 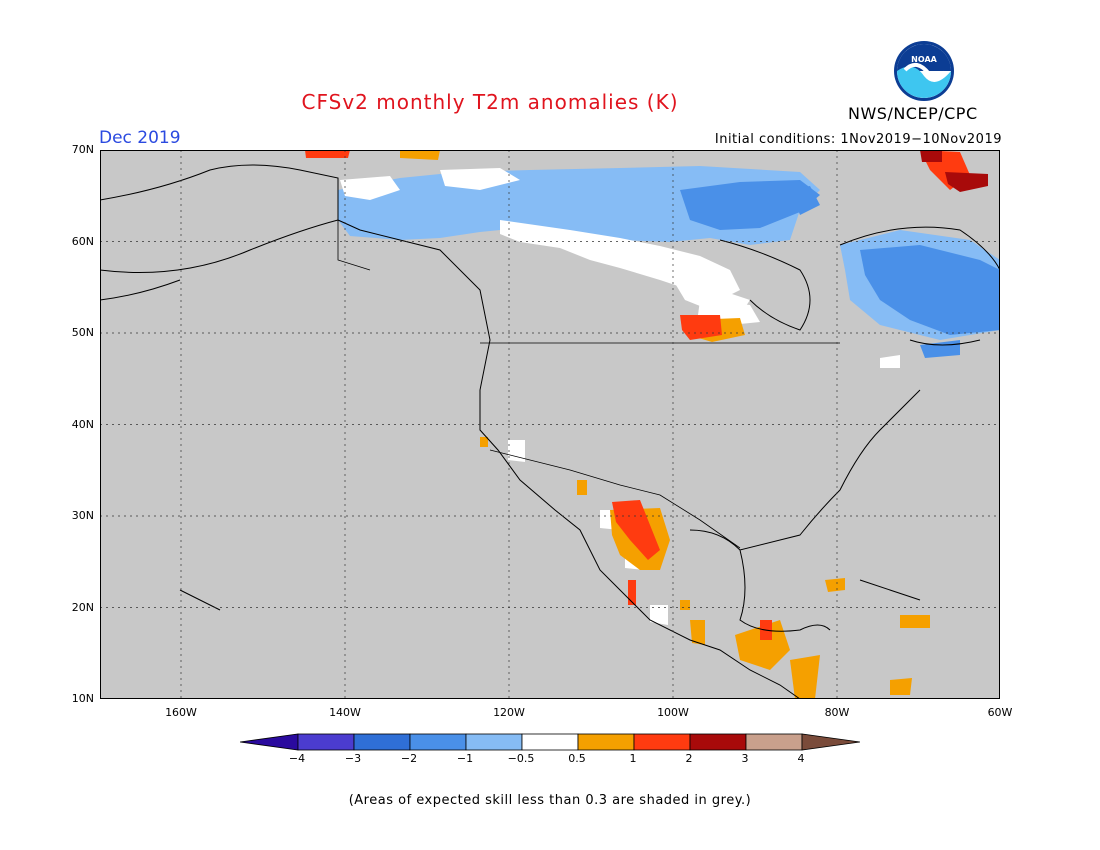 What do you see at coordinates (82, 332) in the screenshot?
I see `lat-label: 50N` at bounding box center [82, 332].